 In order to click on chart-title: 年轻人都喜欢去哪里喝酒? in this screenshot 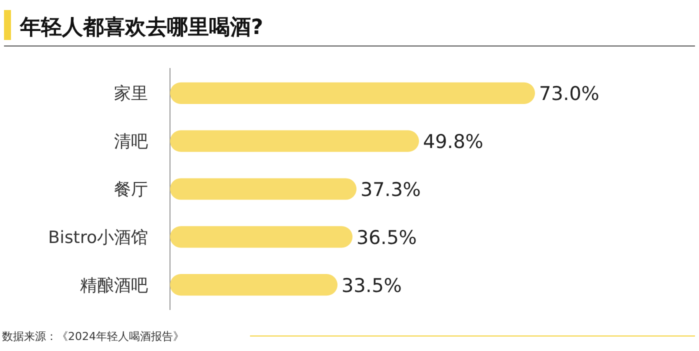, I will do `click(141, 27)`.